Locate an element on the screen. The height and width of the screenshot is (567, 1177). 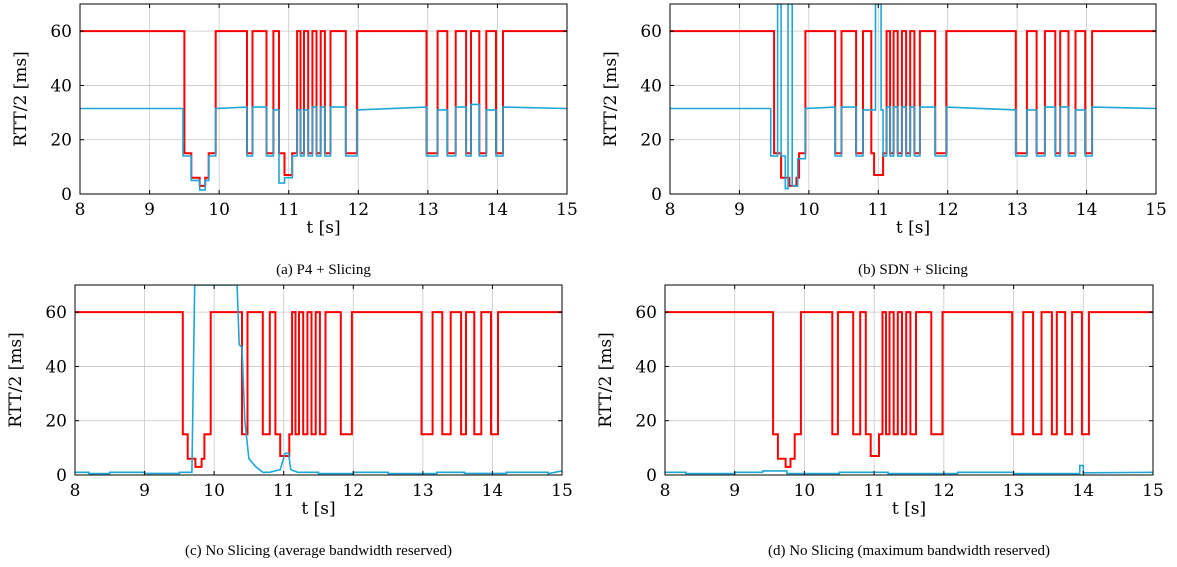
chart-caption: (b) SDN + Slicing is located at coordinates (913, 270).